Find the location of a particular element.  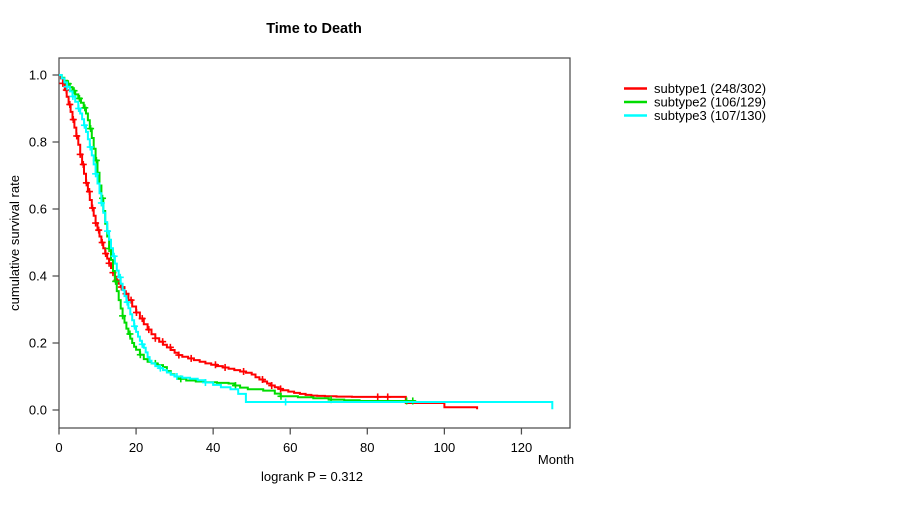

x-tick-label: 100 is located at coordinates (445, 447).